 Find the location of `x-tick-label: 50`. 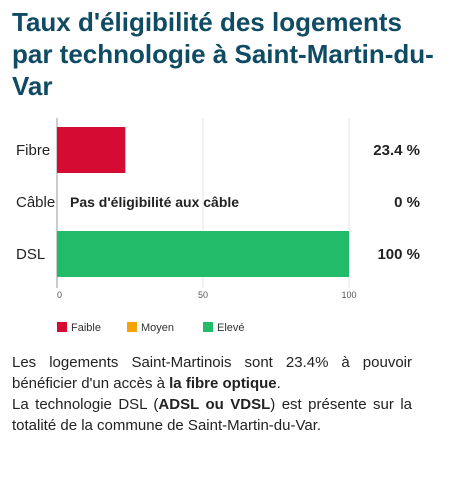

x-tick-label: 50 is located at coordinates (203, 295).